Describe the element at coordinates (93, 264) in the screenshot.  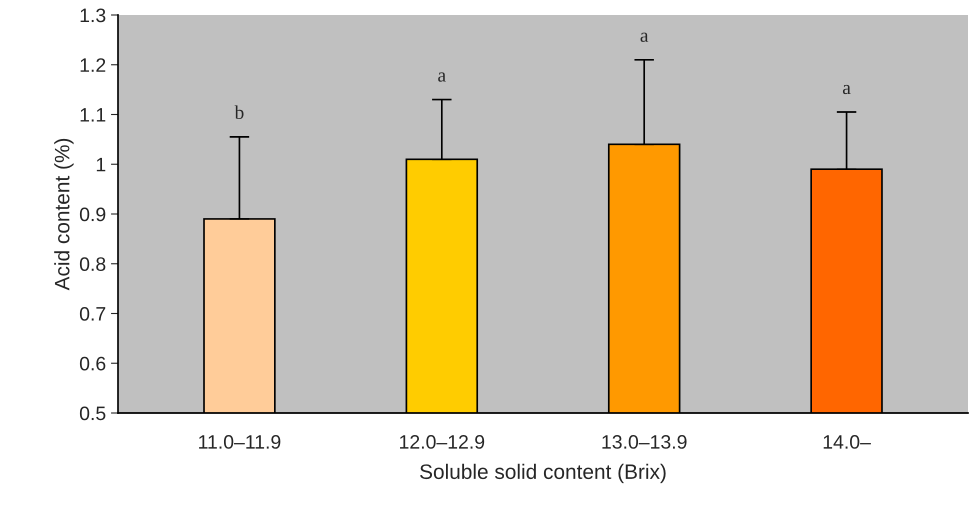
I see `y-tick-label: 0.8` at that location.